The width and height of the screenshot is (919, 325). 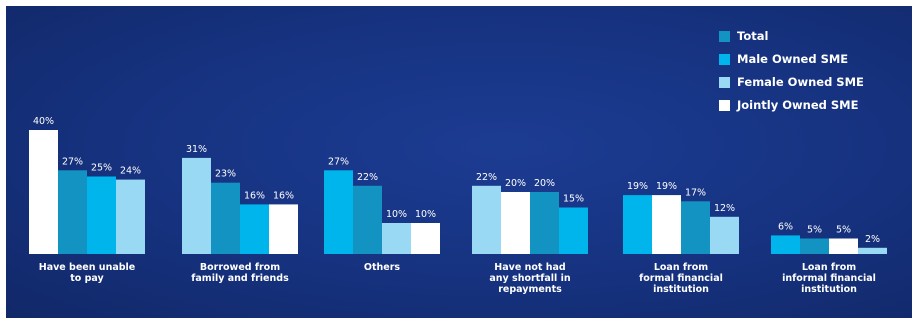 I want to click on bar-others-female-owned-sme, so click(x=396, y=238).